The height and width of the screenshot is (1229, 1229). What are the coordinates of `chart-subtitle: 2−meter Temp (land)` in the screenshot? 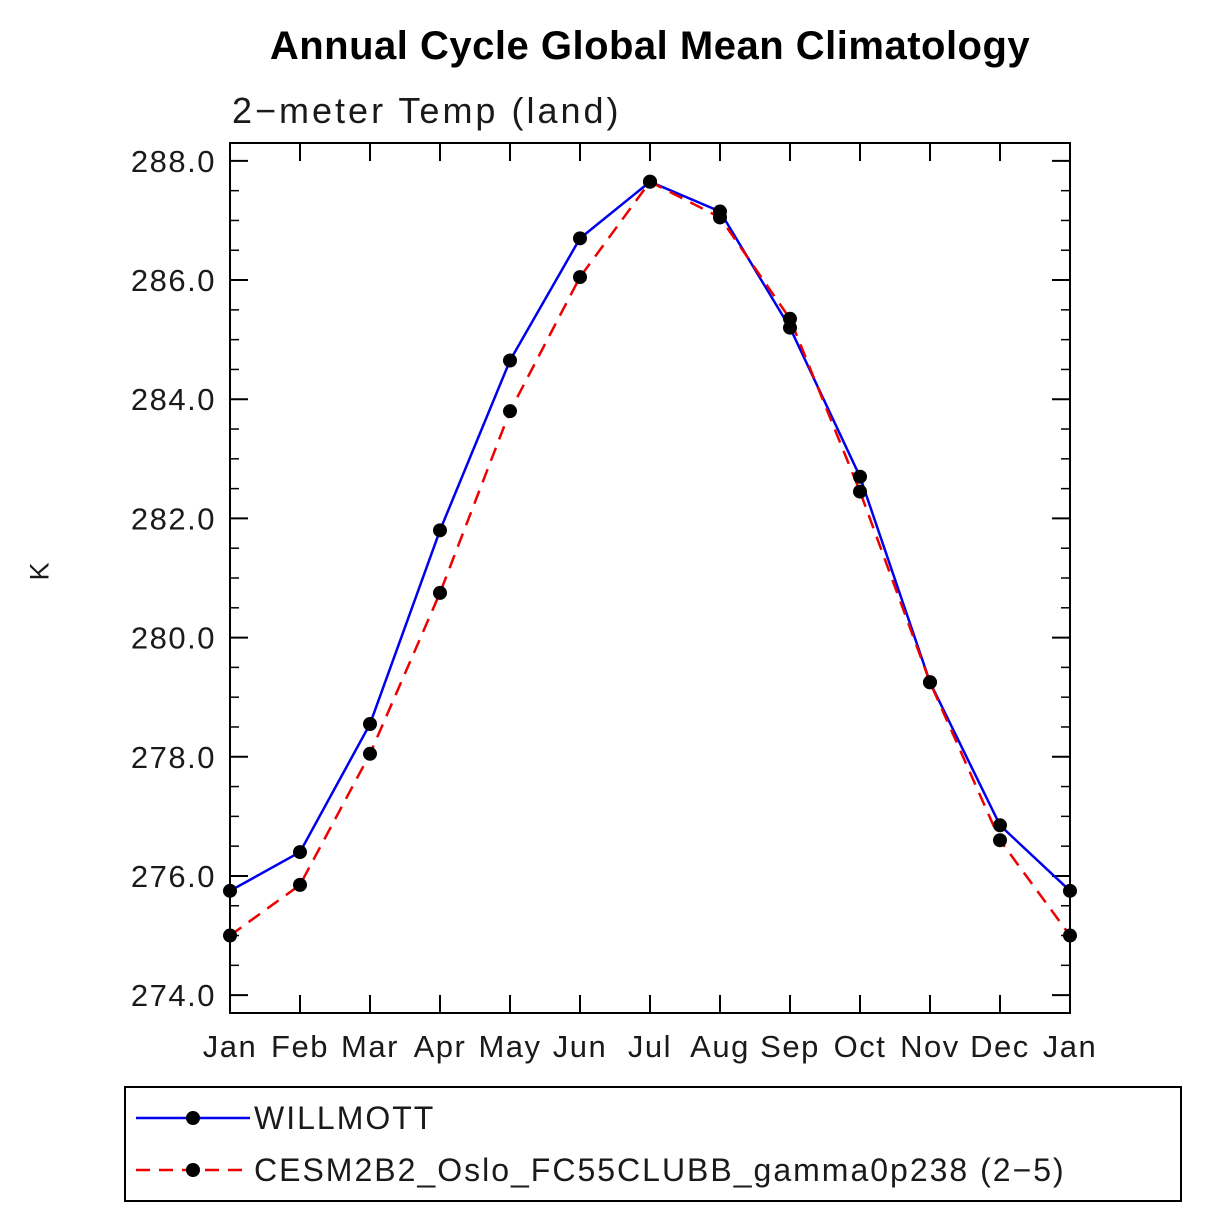 It's located at (427, 110).